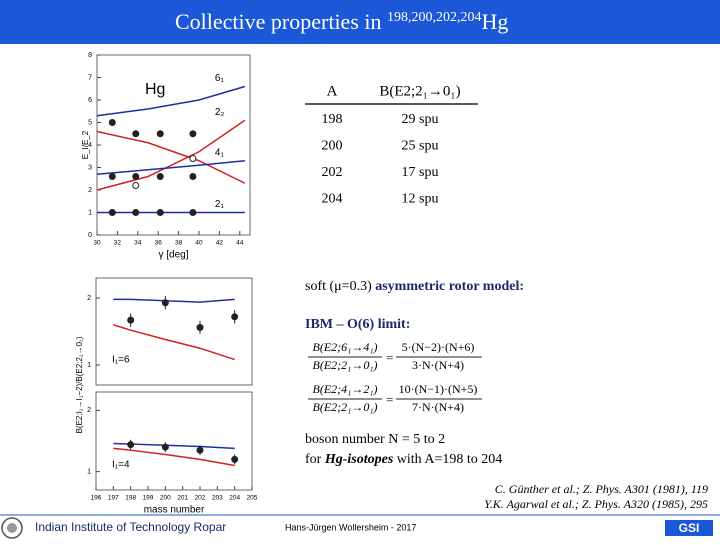  Describe the element at coordinates (449, 286) in the screenshot. I see `model-name: asymmetric rotor model:` at that location.